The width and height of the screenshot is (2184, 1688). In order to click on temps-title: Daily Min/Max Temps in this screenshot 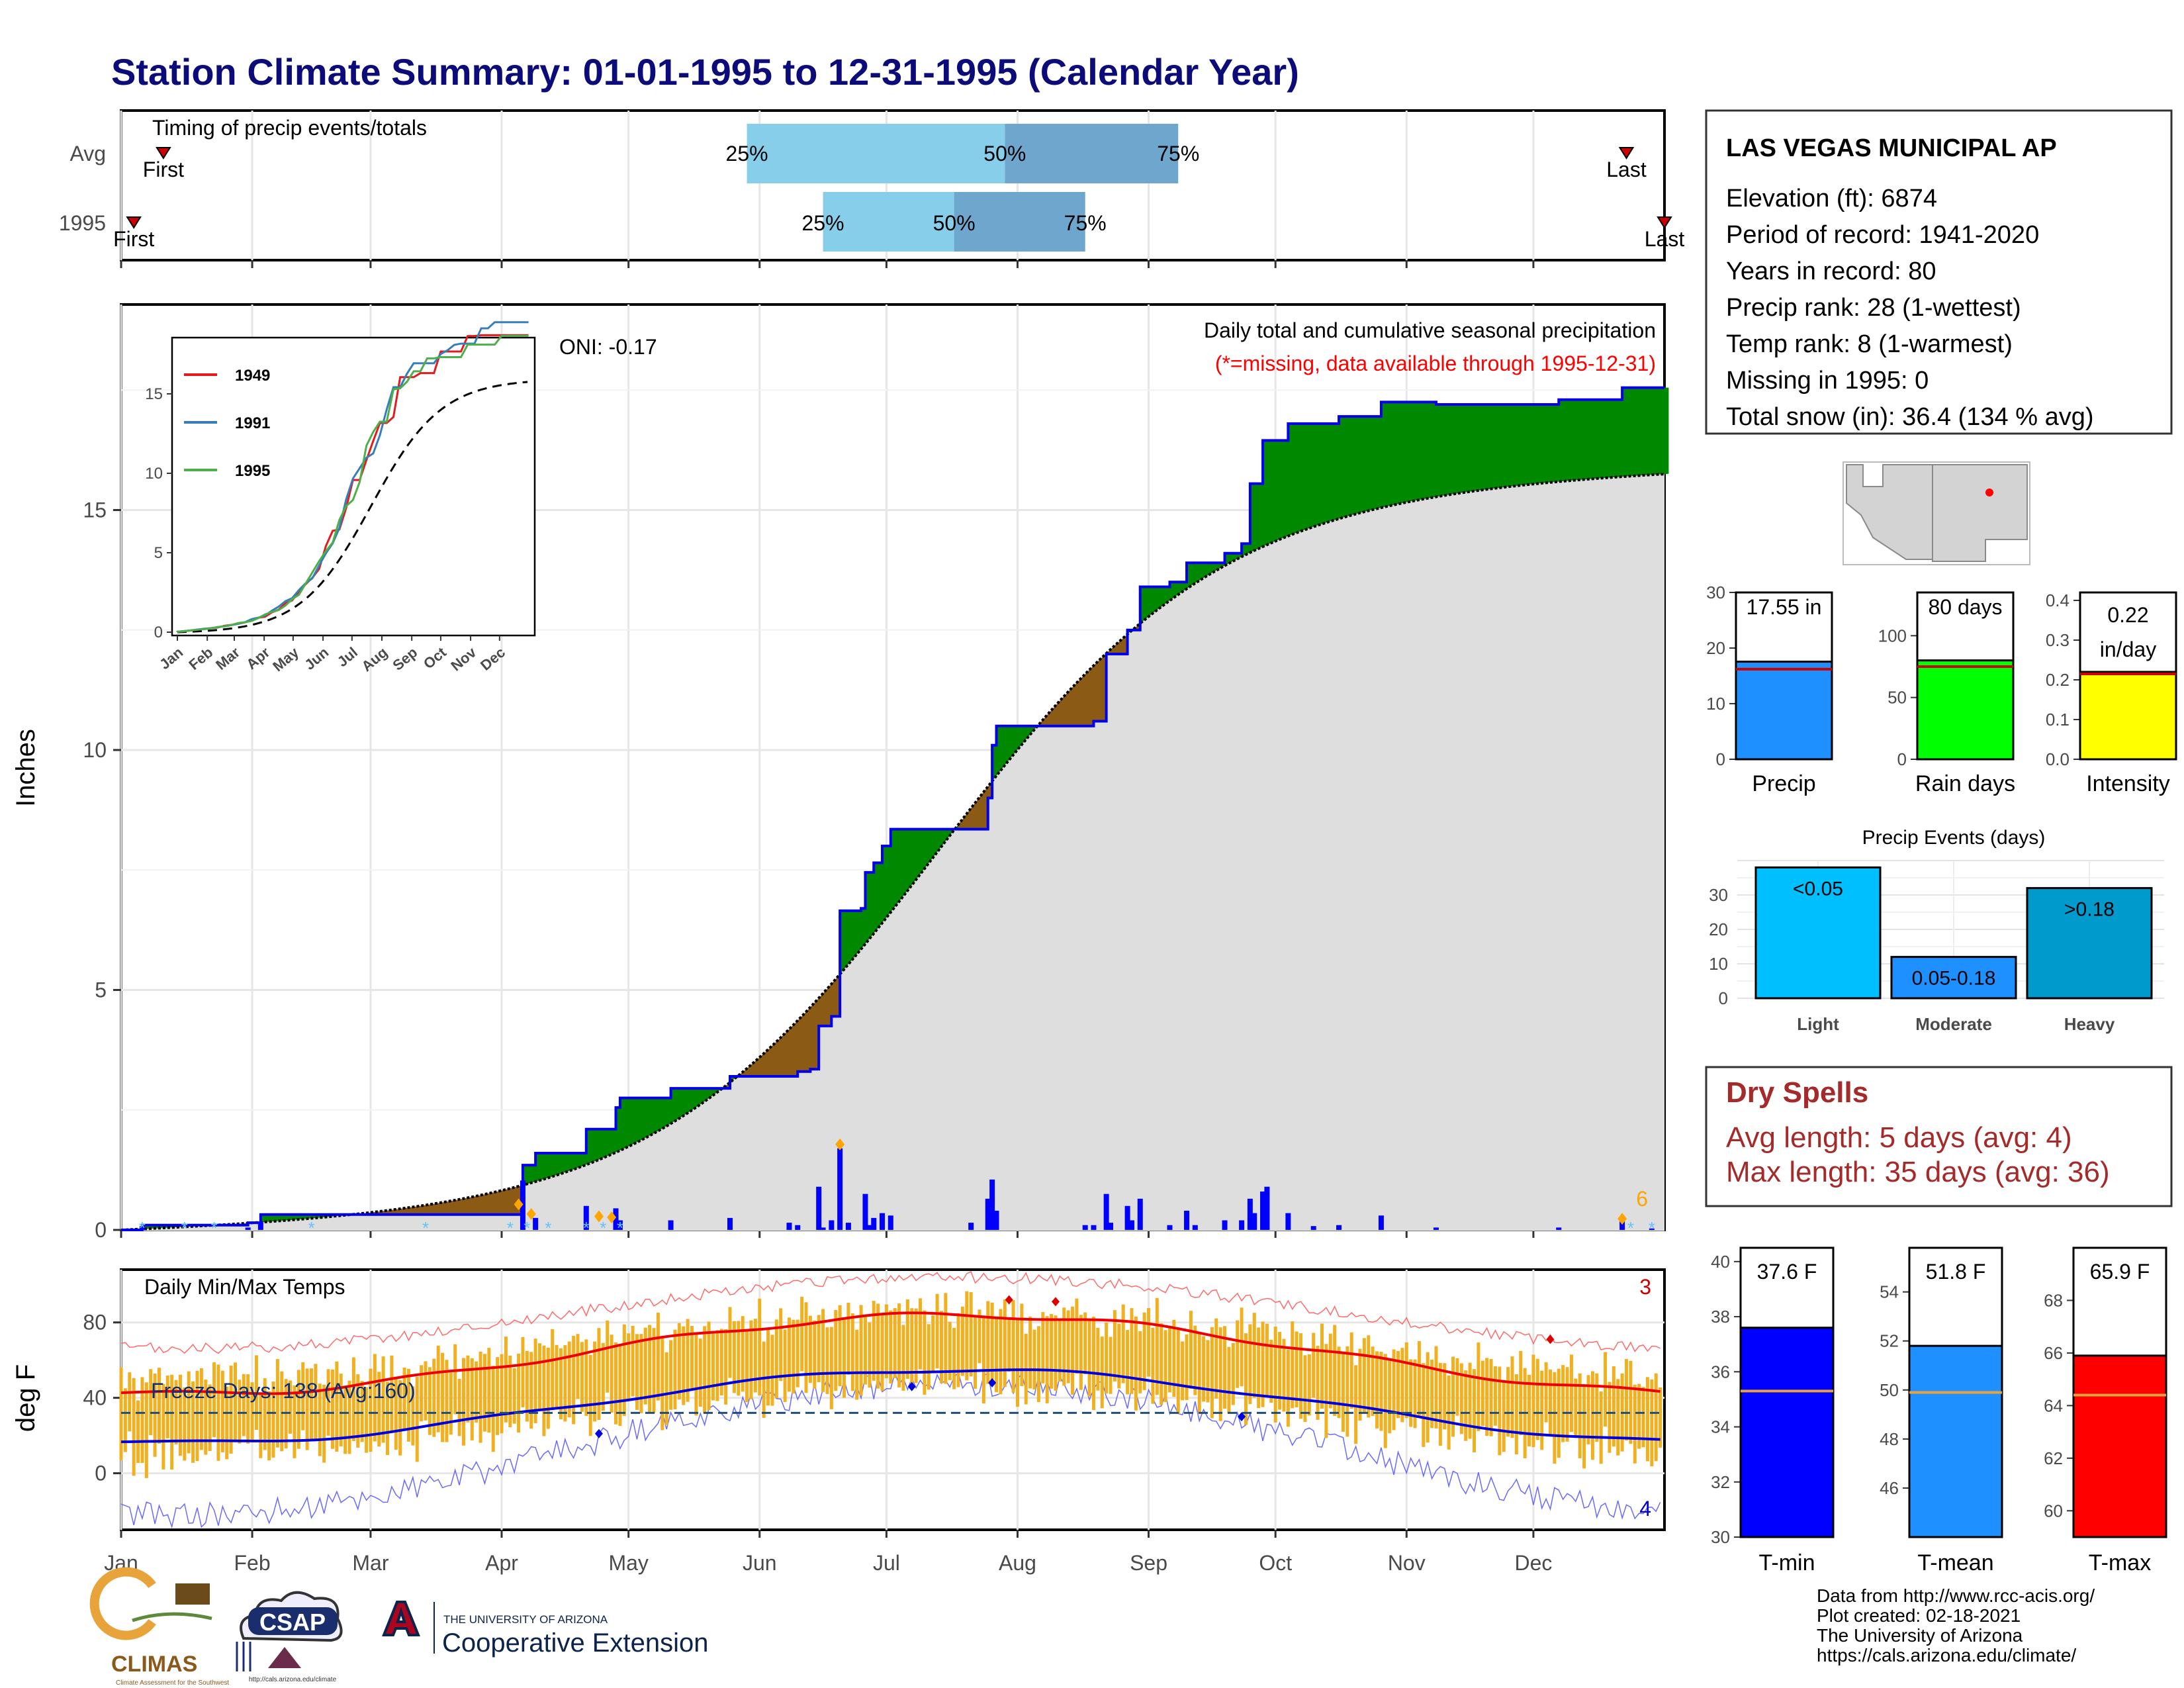, I will do `click(245, 1287)`.